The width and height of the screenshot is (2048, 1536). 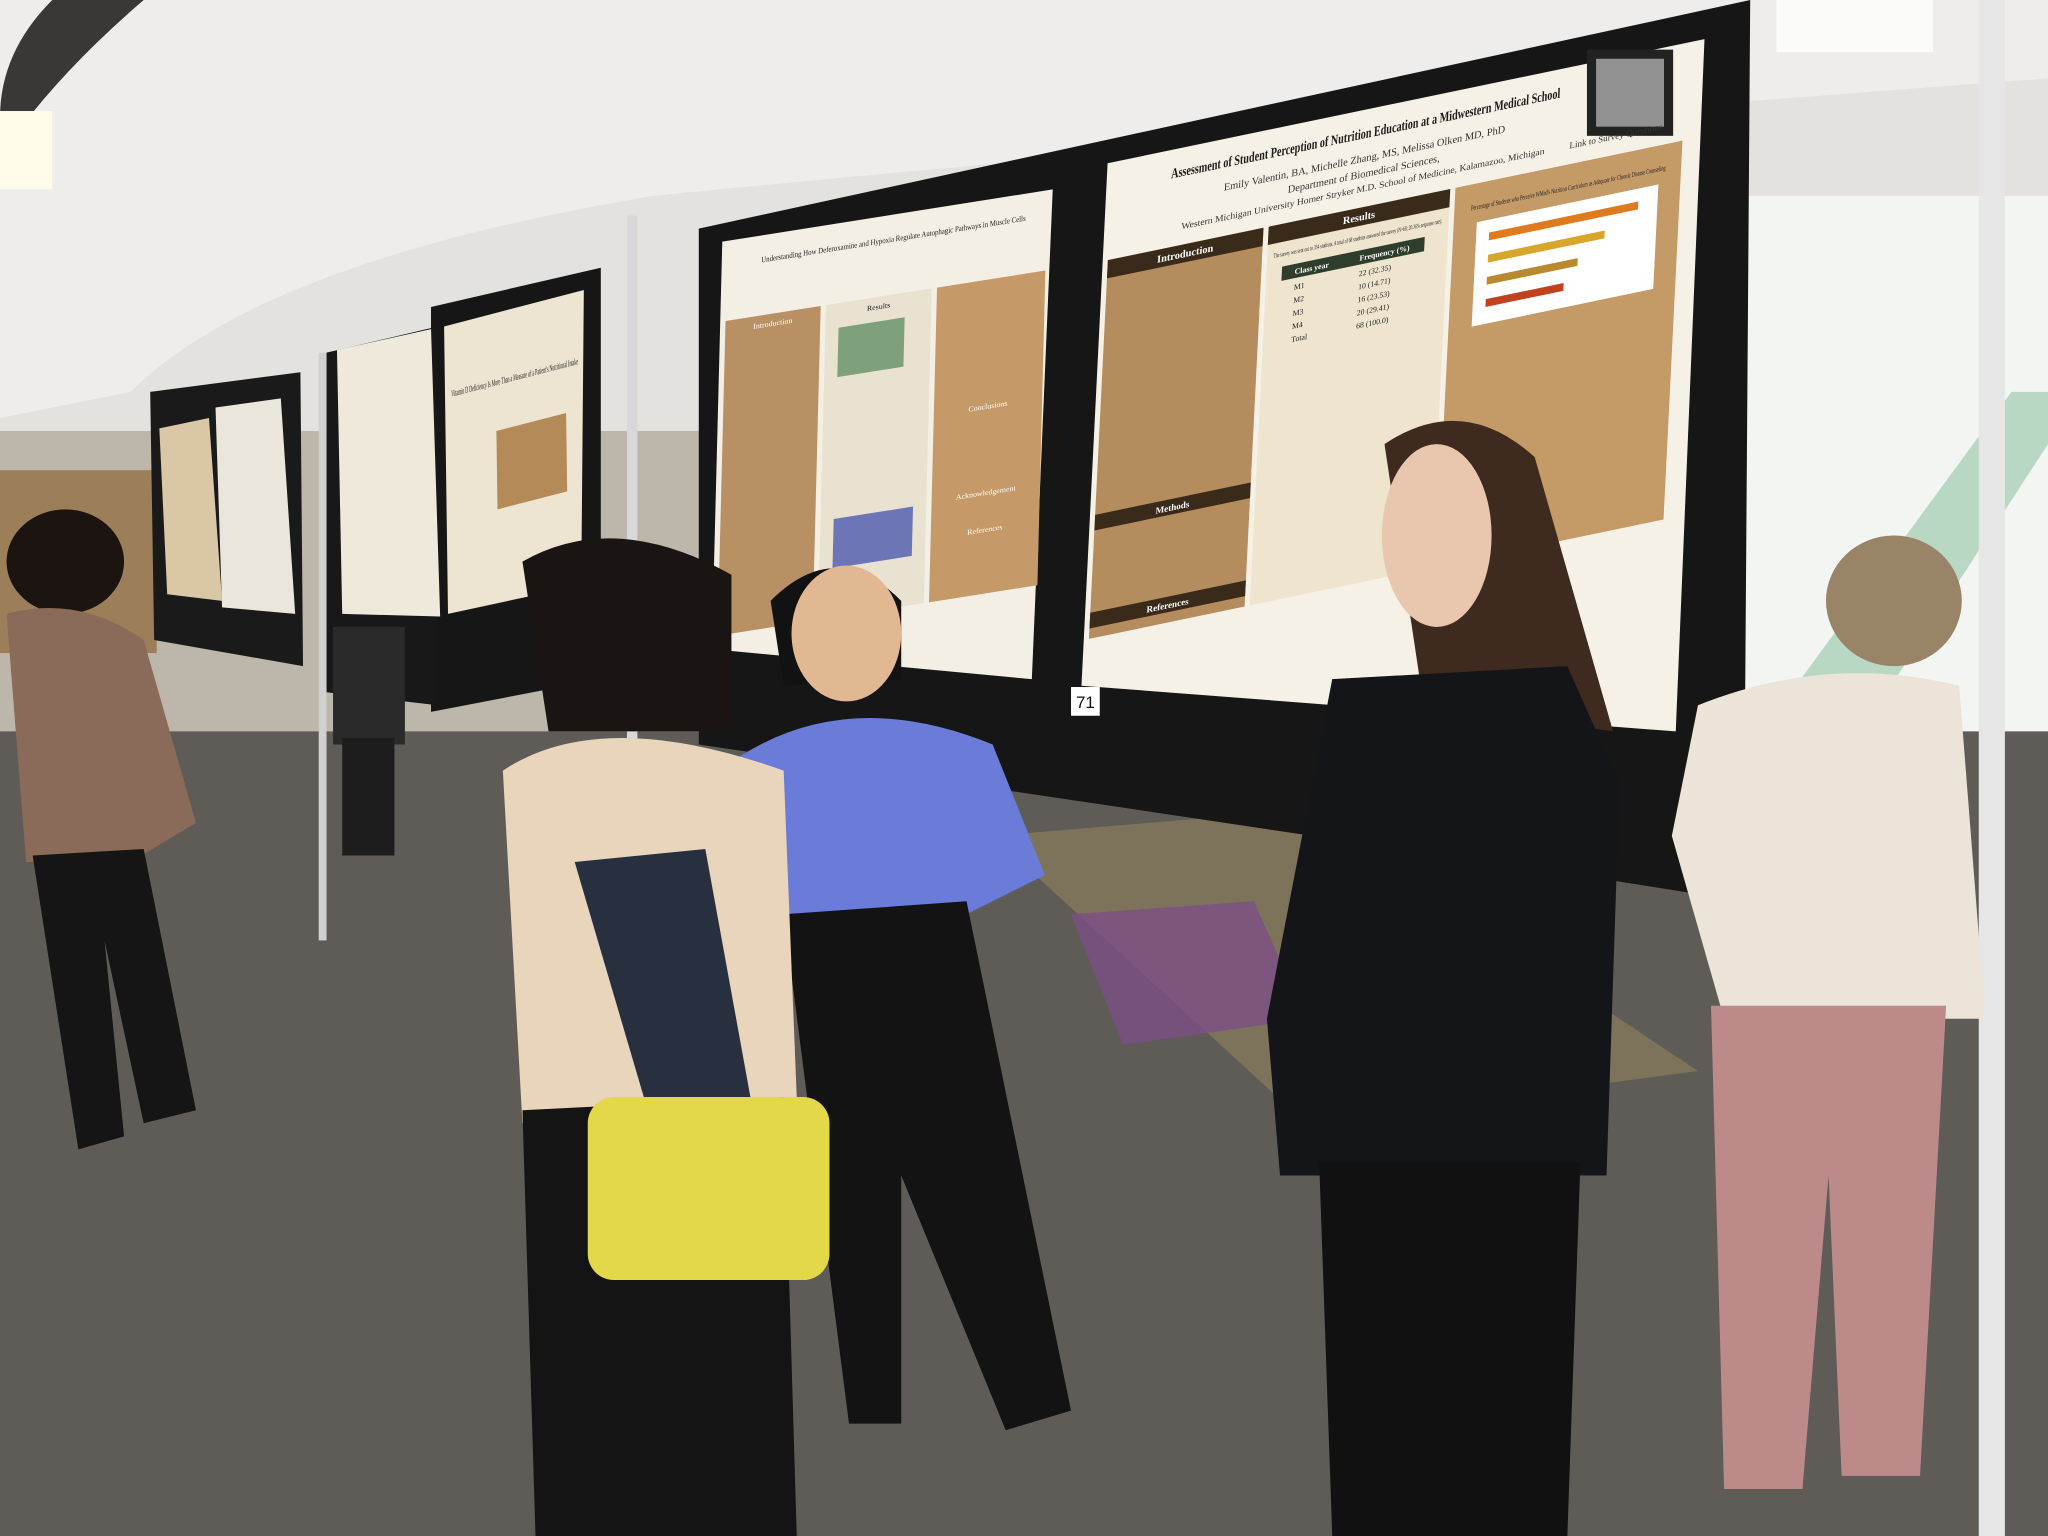 I want to click on chart-area, so click(x=1565, y=255).